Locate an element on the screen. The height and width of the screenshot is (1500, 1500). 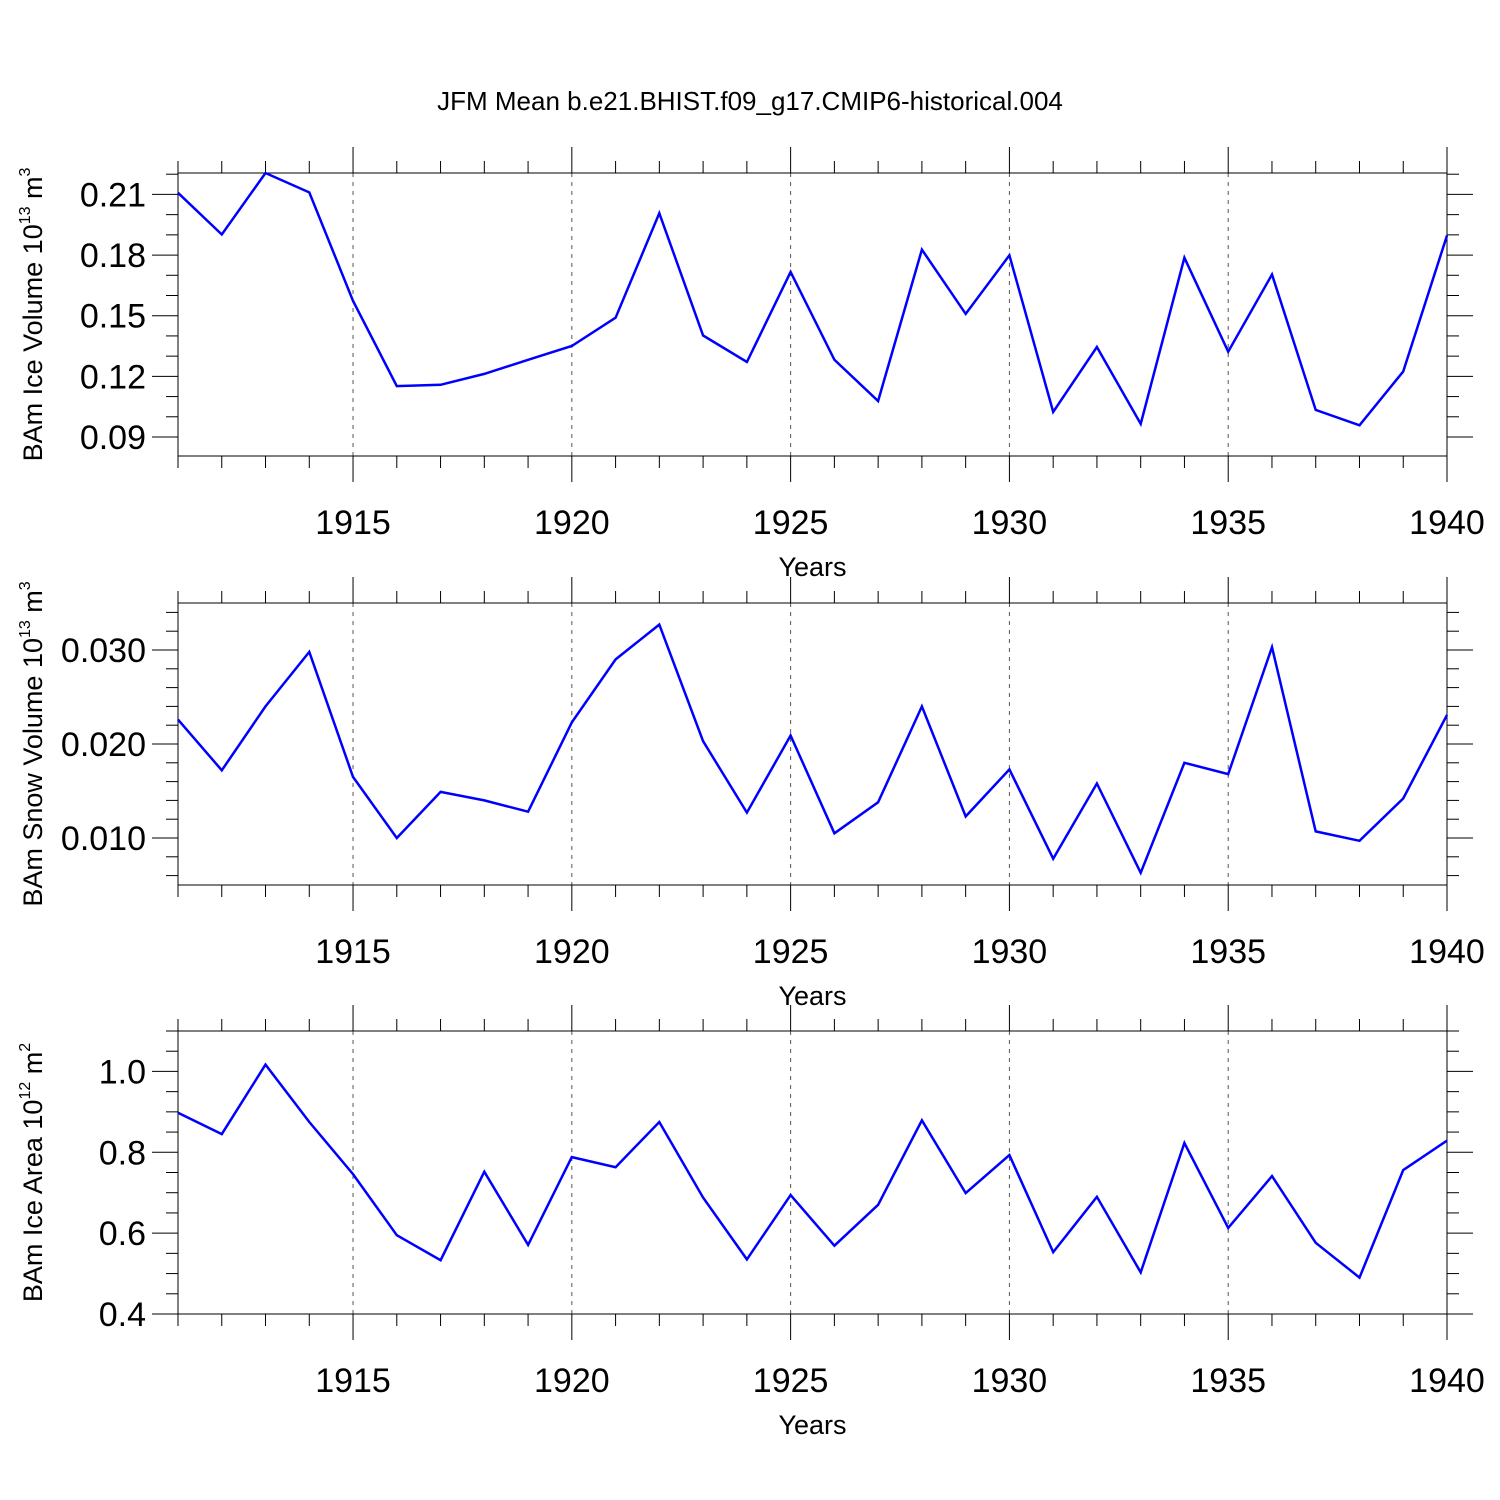
y-tick-label: 0.12 is located at coordinates (113, 377).